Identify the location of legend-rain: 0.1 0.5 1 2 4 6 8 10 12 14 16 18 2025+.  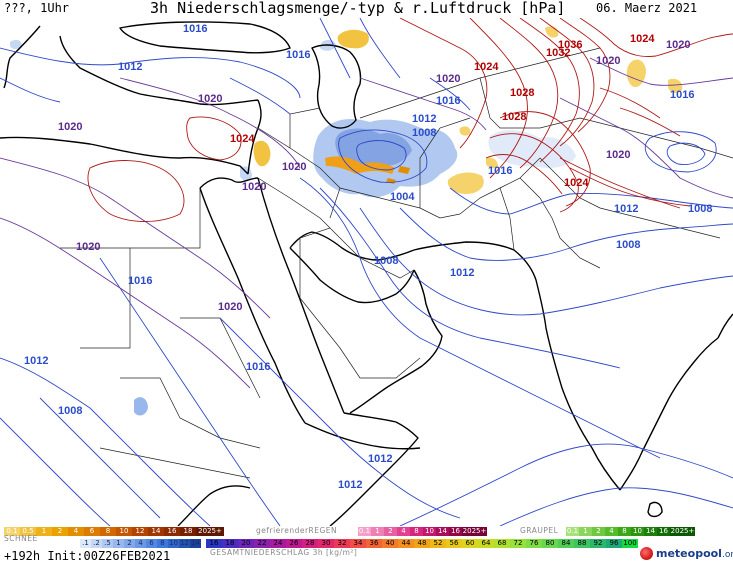
(114, 531).